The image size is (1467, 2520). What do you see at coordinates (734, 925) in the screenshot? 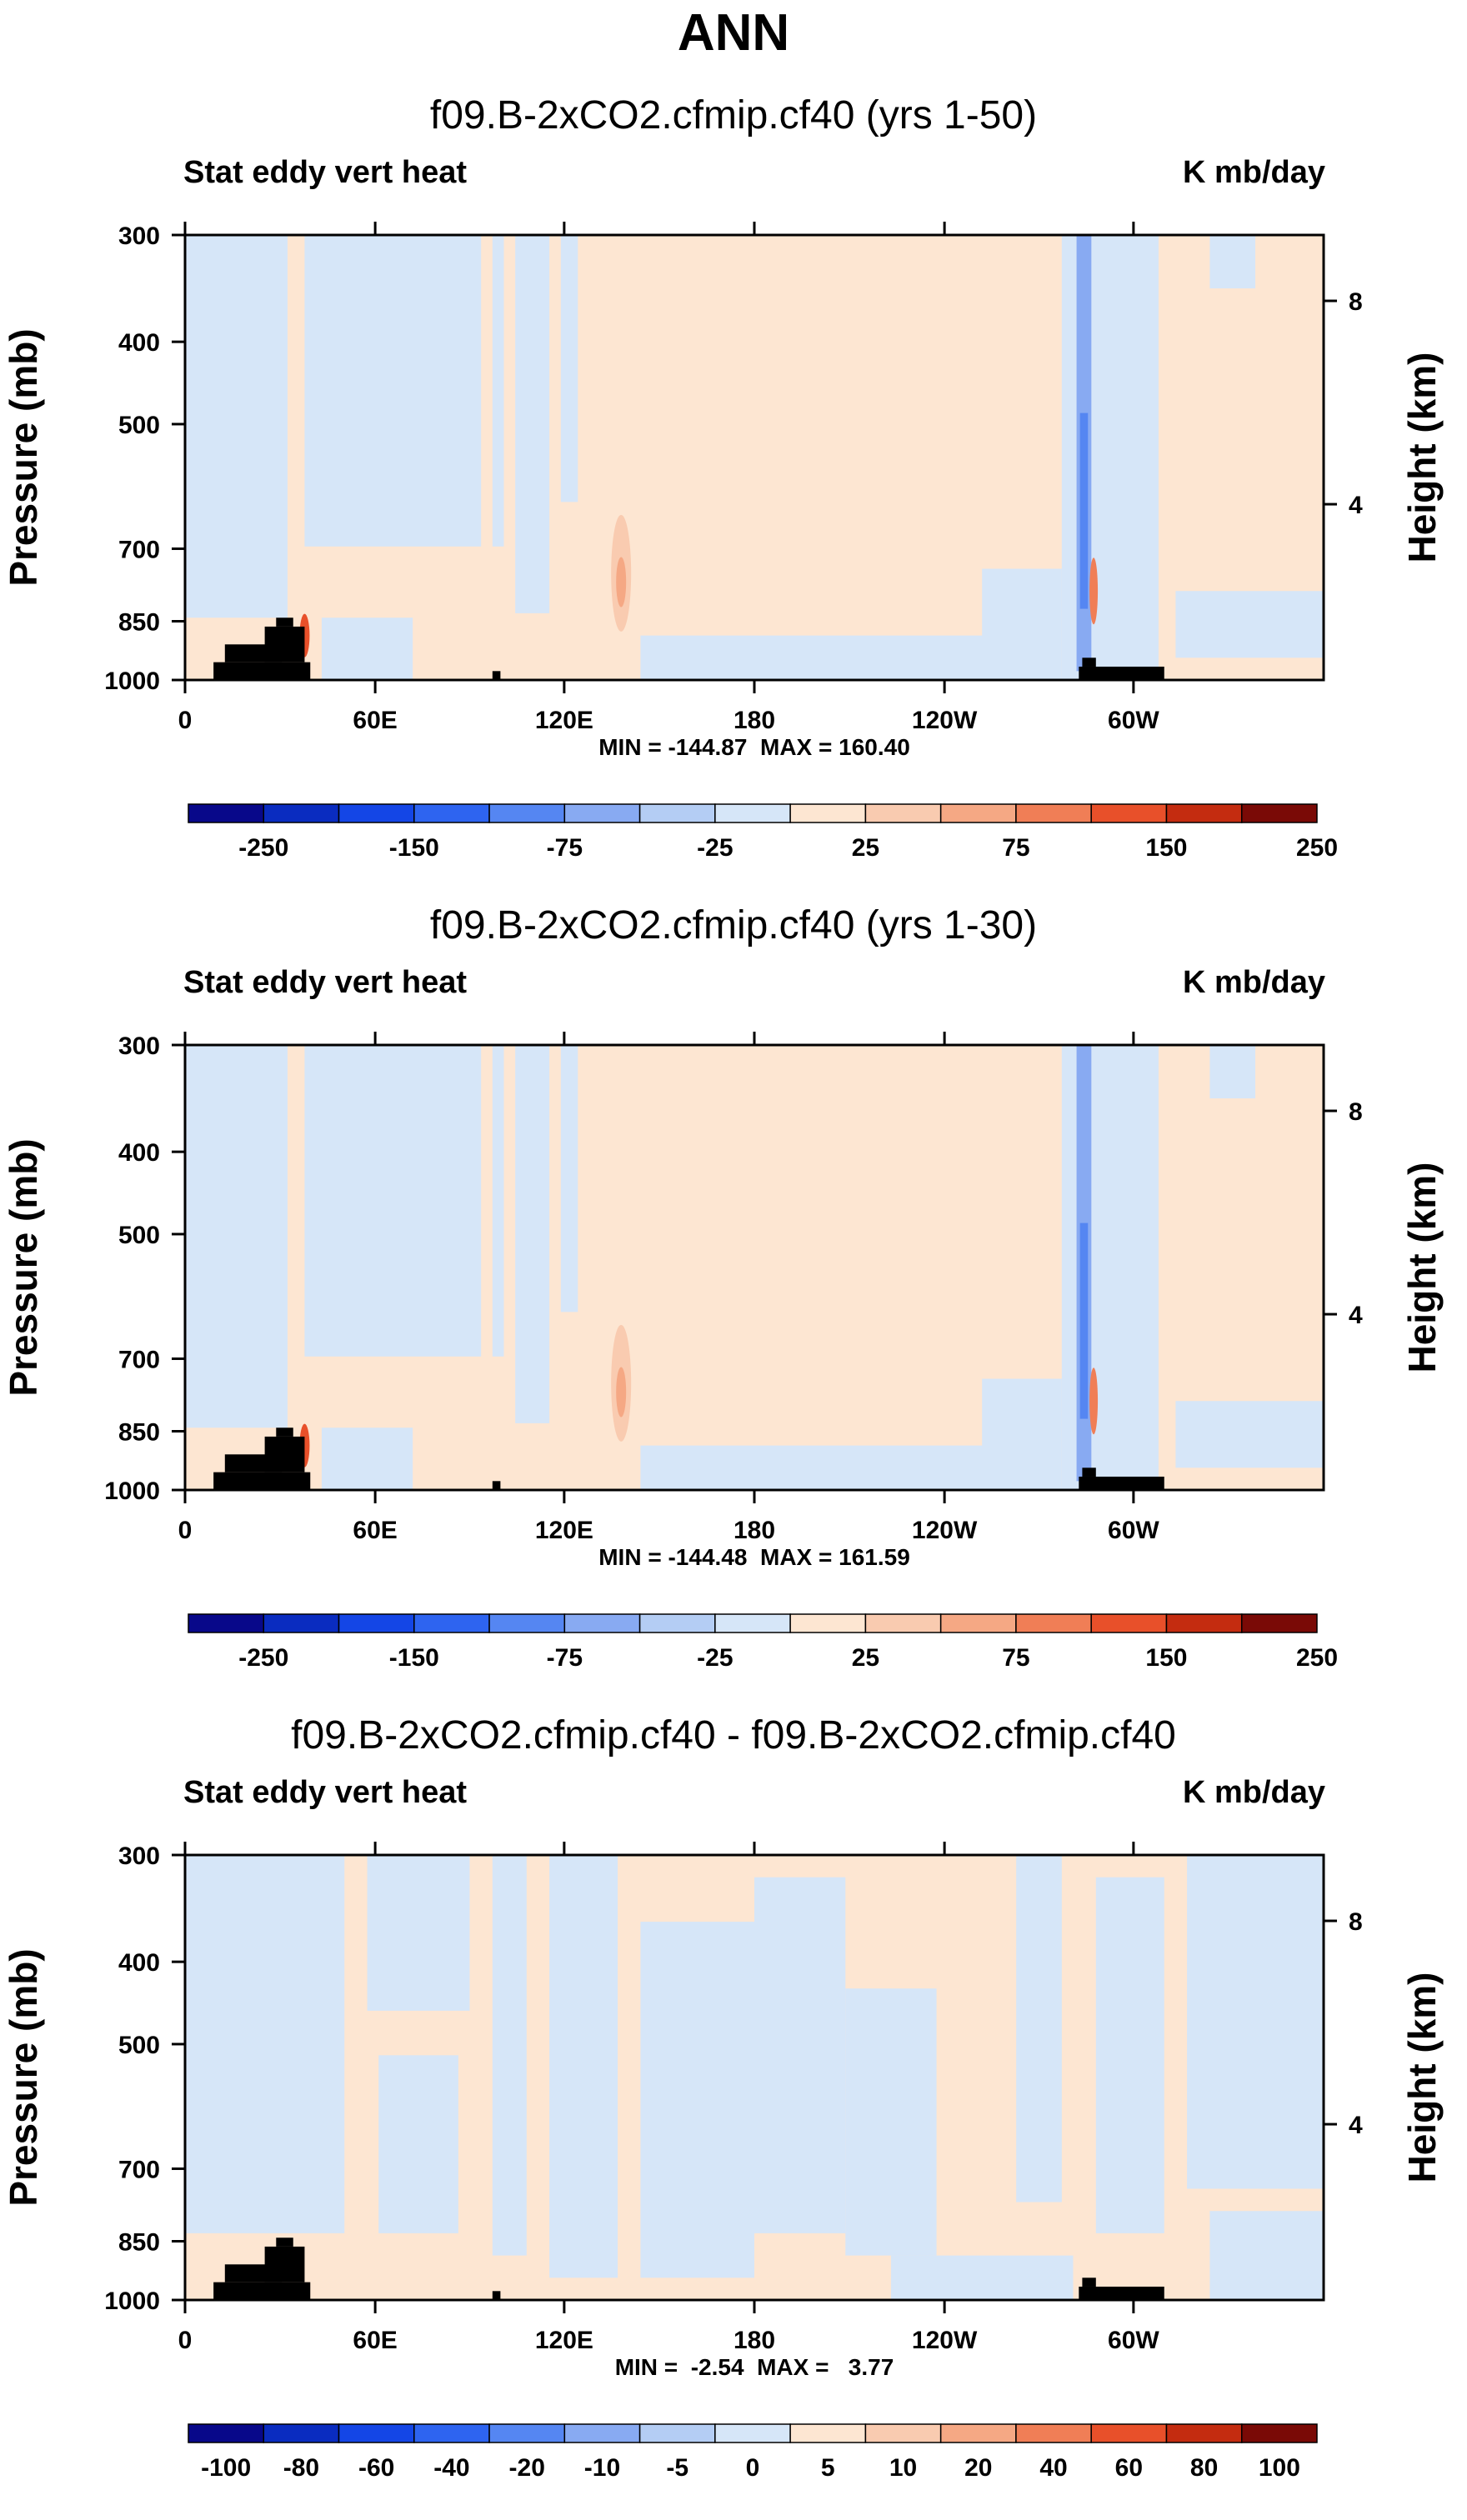
I see `panel-title: f09.B-2xCO2.cfmip.cf40 (yrs 1-30)` at bounding box center [734, 925].